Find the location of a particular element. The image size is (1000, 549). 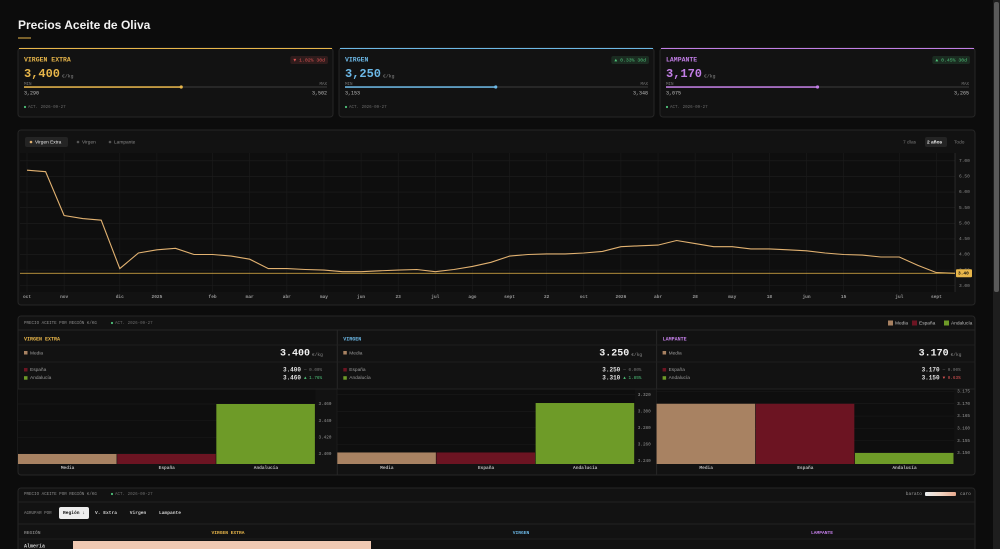

range-dot is located at coordinates (496, 87).